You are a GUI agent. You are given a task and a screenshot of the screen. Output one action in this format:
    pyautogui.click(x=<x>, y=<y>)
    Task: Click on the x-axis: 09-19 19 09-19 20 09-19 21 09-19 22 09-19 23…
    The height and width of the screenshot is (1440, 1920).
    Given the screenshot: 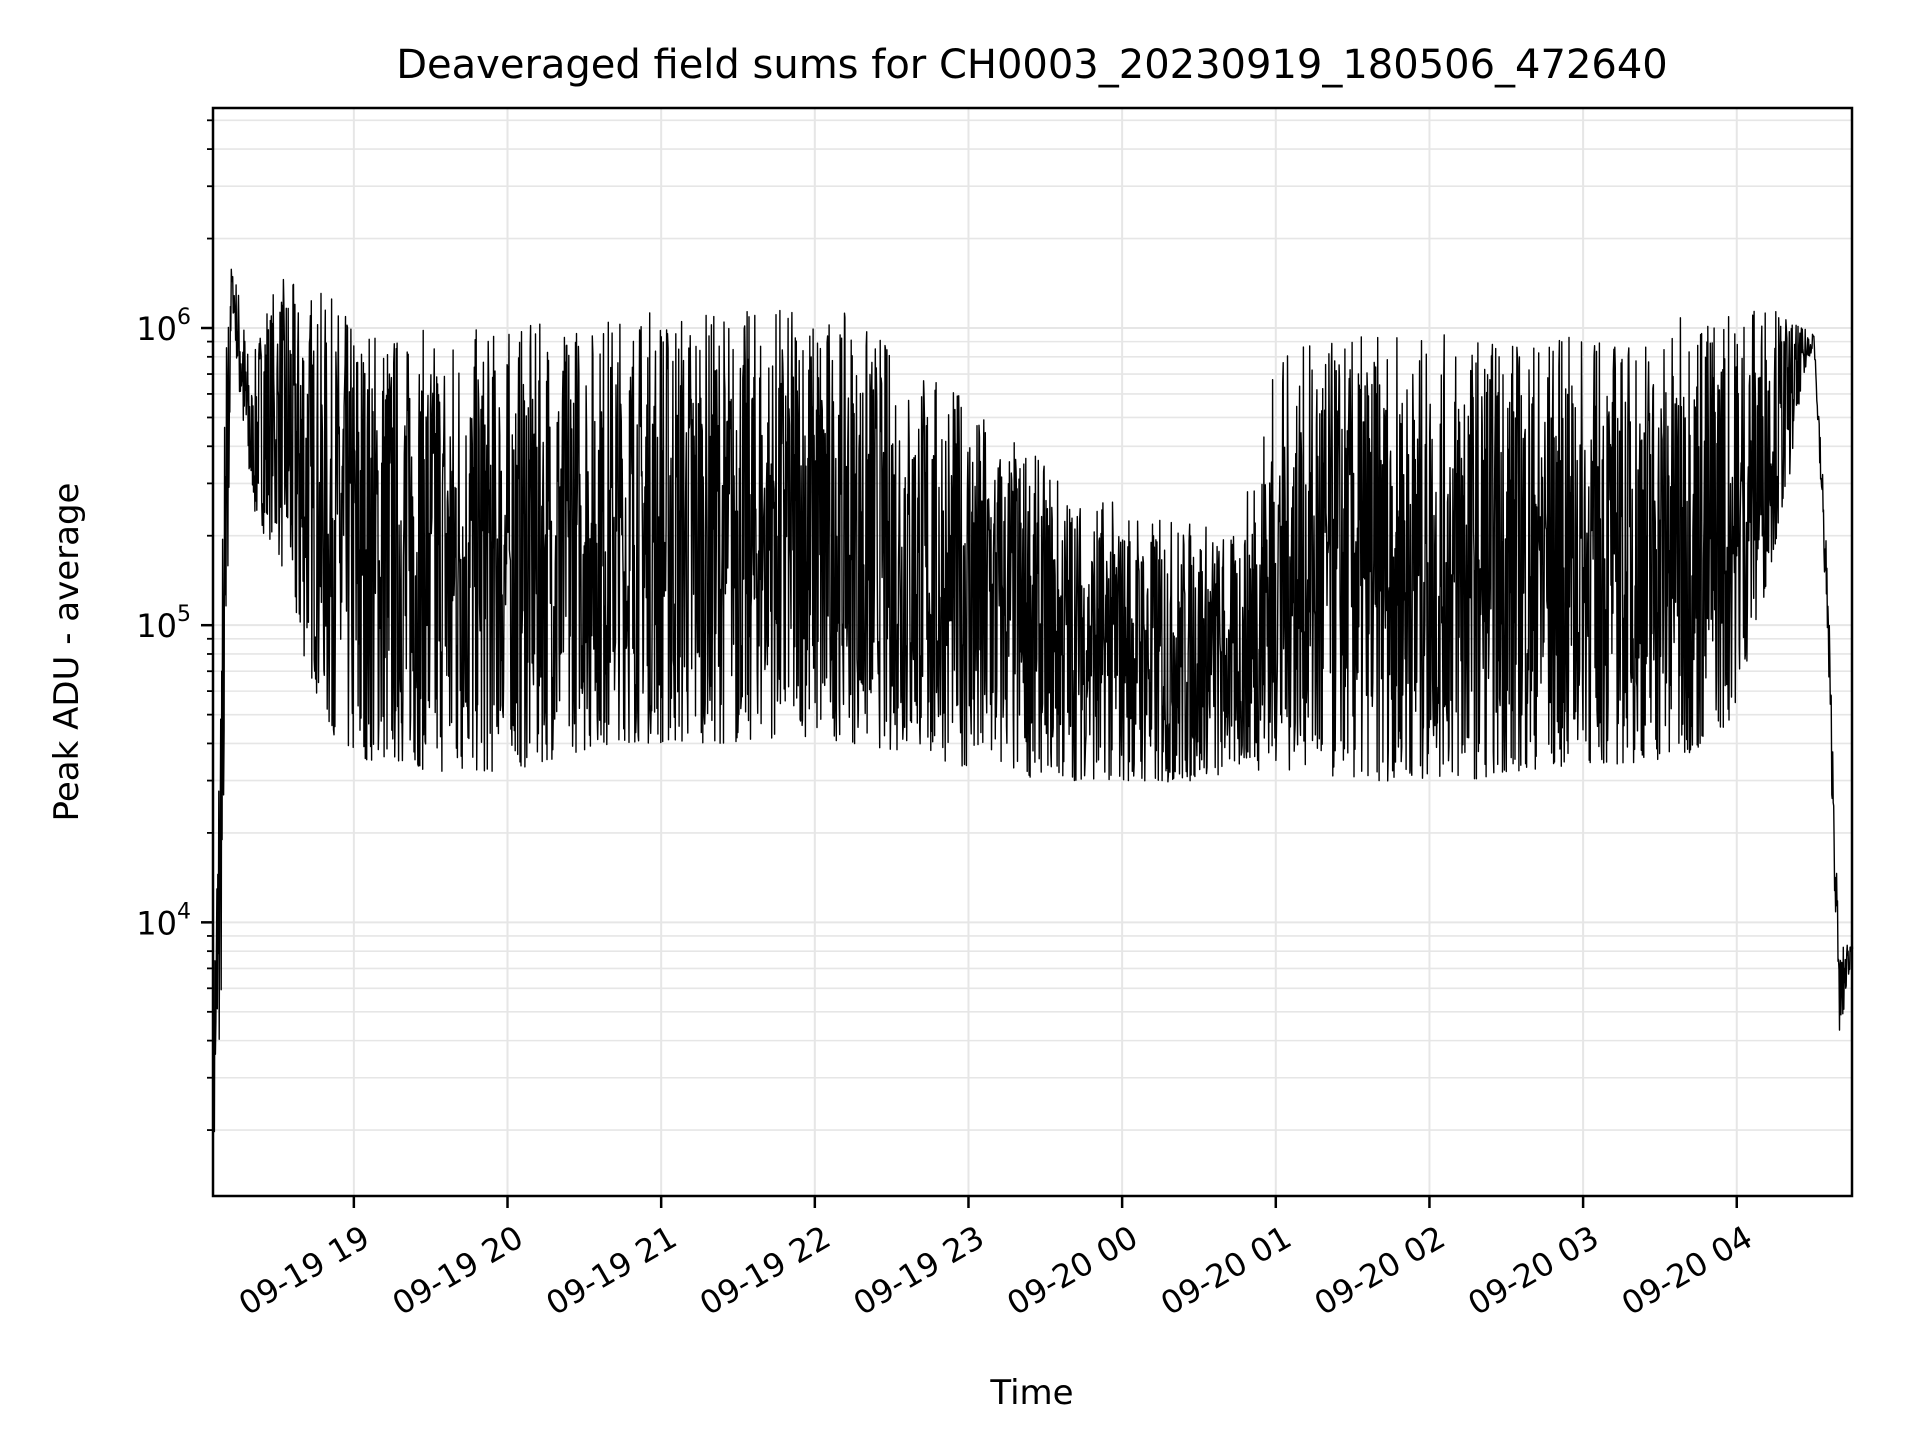 What is the action you would take?
    pyautogui.click(x=995, y=1259)
    